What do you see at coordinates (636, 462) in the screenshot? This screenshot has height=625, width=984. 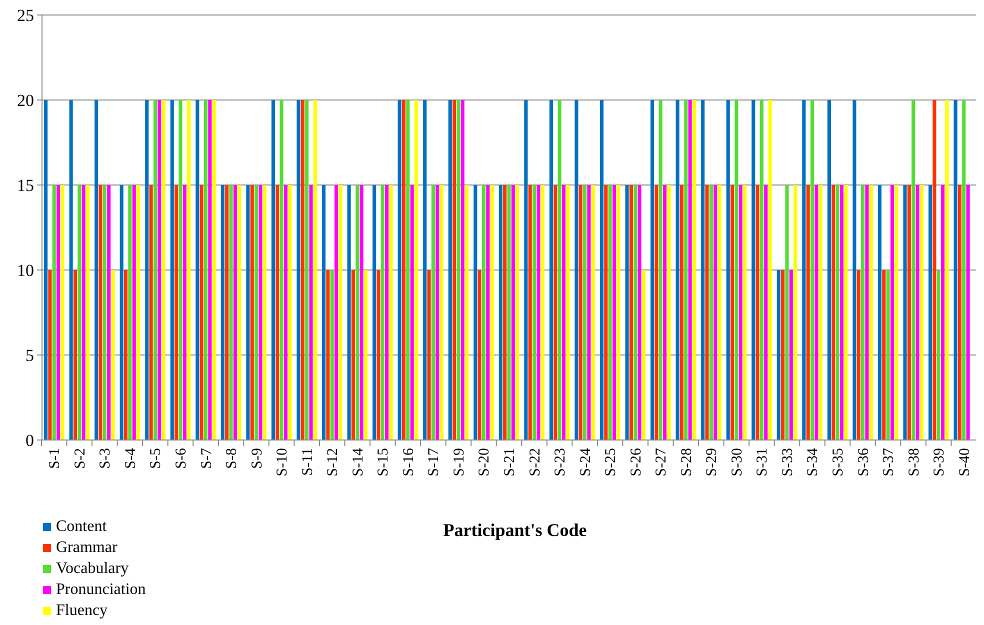 I see `x-tick-label: S-26` at bounding box center [636, 462].